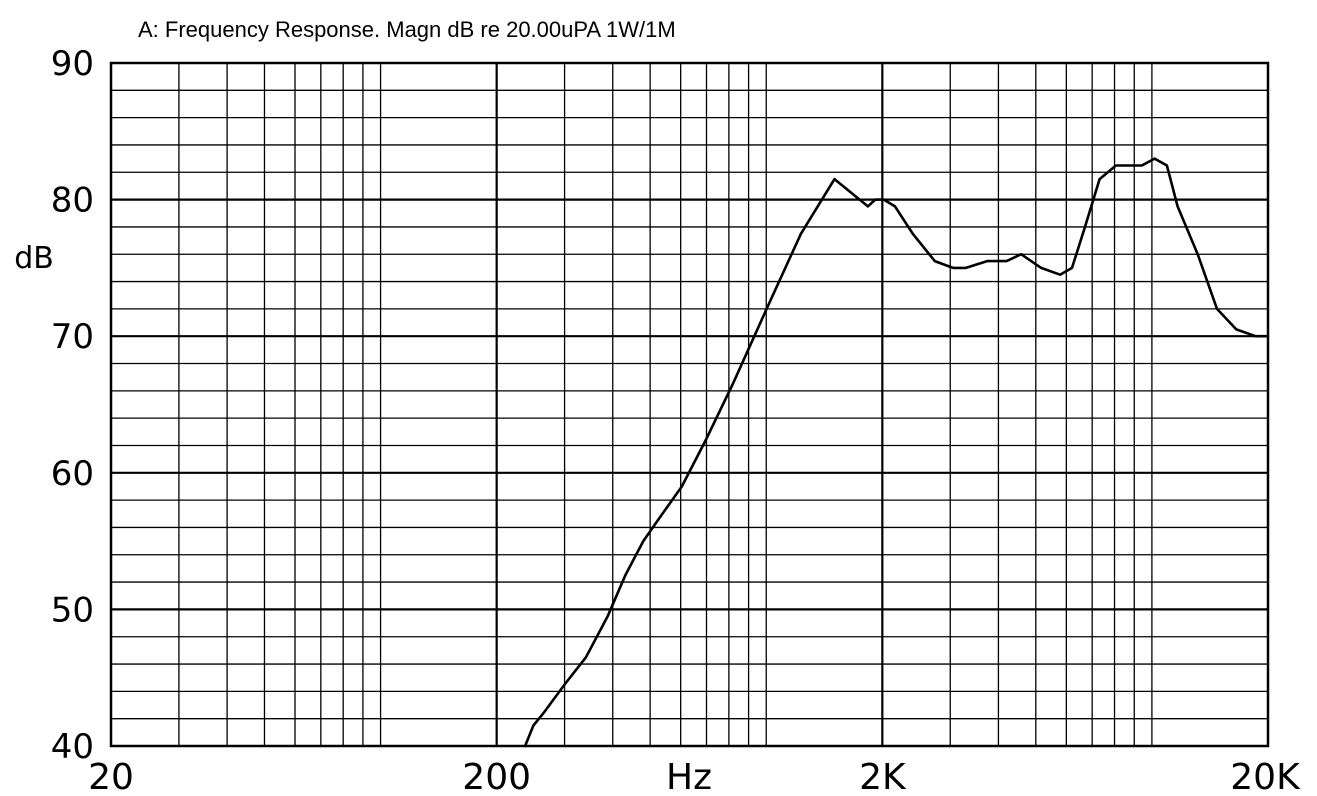  What do you see at coordinates (72, 64) in the screenshot?
I see `y-tick-label: 90` at bounding box center [72, 64].